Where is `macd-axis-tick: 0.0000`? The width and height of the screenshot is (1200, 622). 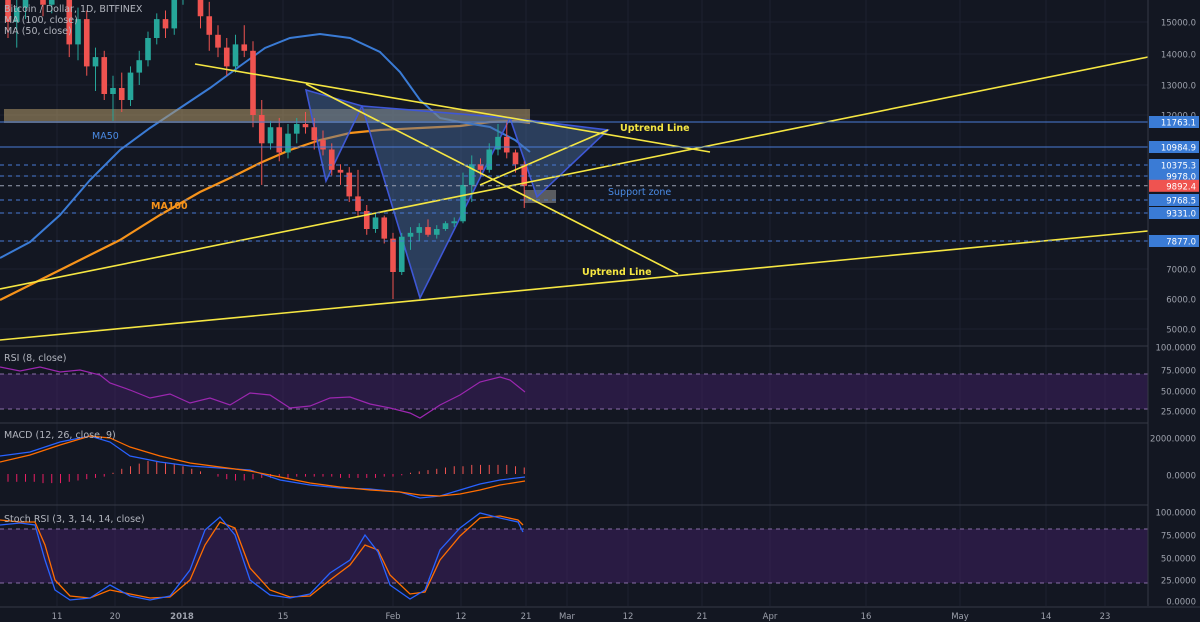
macd-axis-tick: 0.0000 is located at coordinates (1181, 477).